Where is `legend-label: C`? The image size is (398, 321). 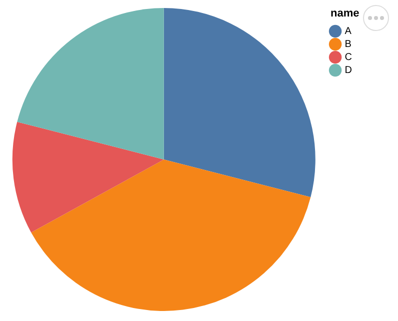 legend-label: C is located at coordinates (348, 57).